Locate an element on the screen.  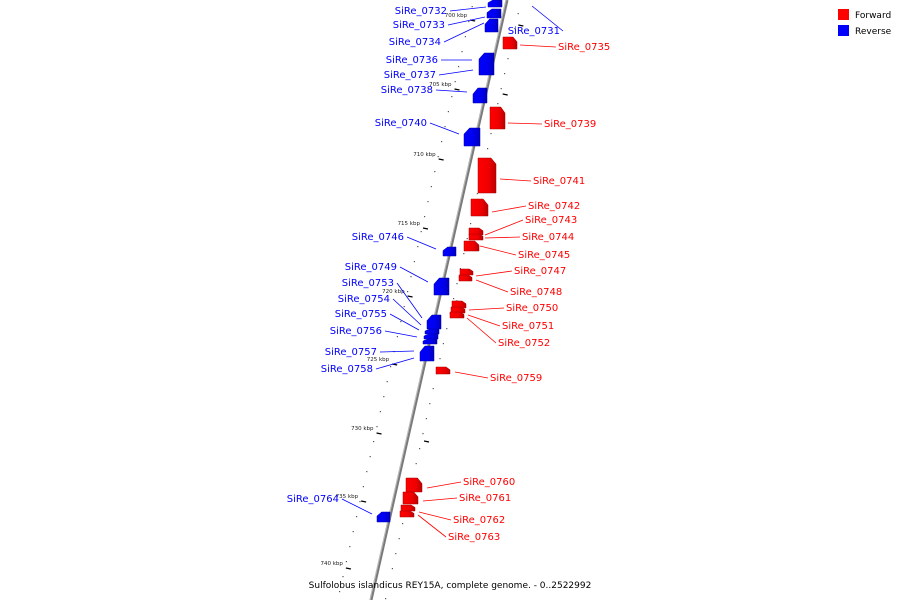
gene-label-sire-0760: SiRe_0760 is located at coordinates (489, 482).